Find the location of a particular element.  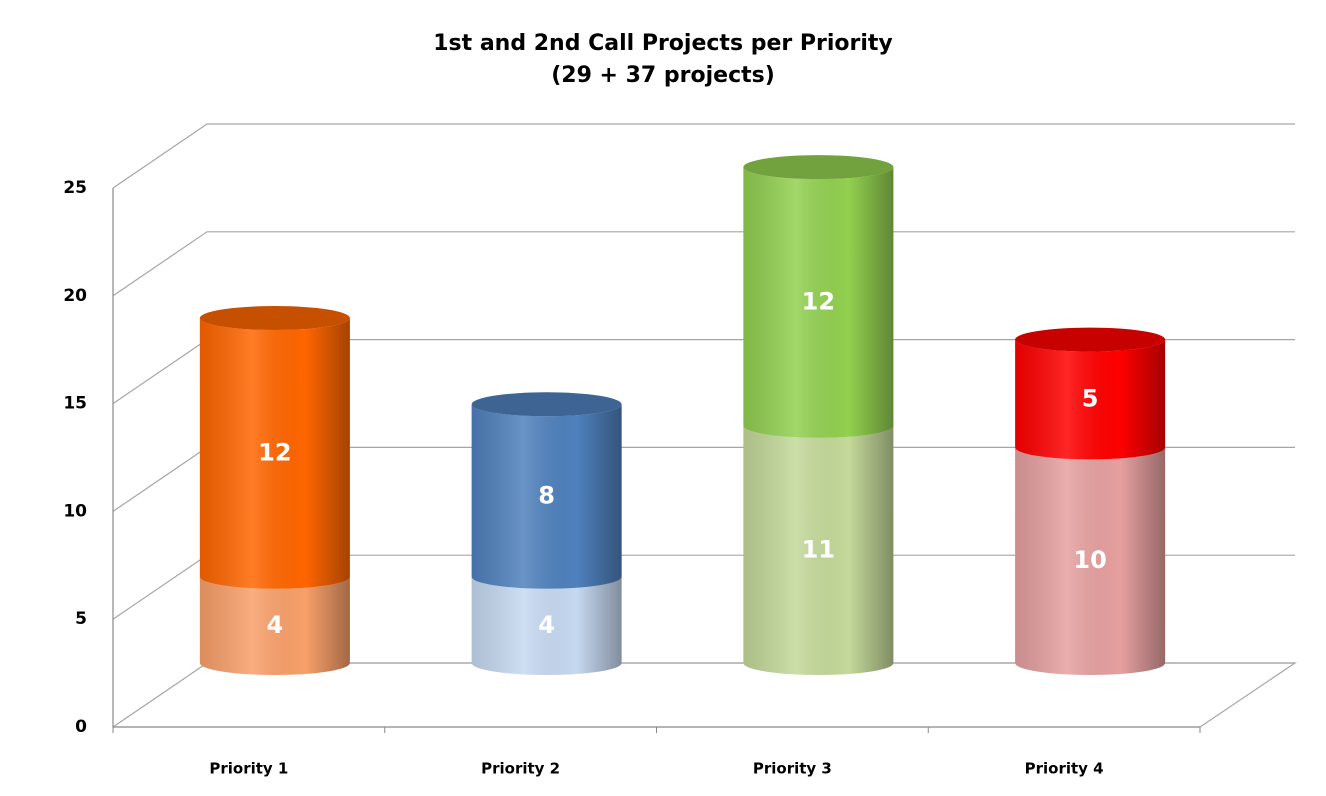

data-label: 11 is located at coordinates (818, 549).